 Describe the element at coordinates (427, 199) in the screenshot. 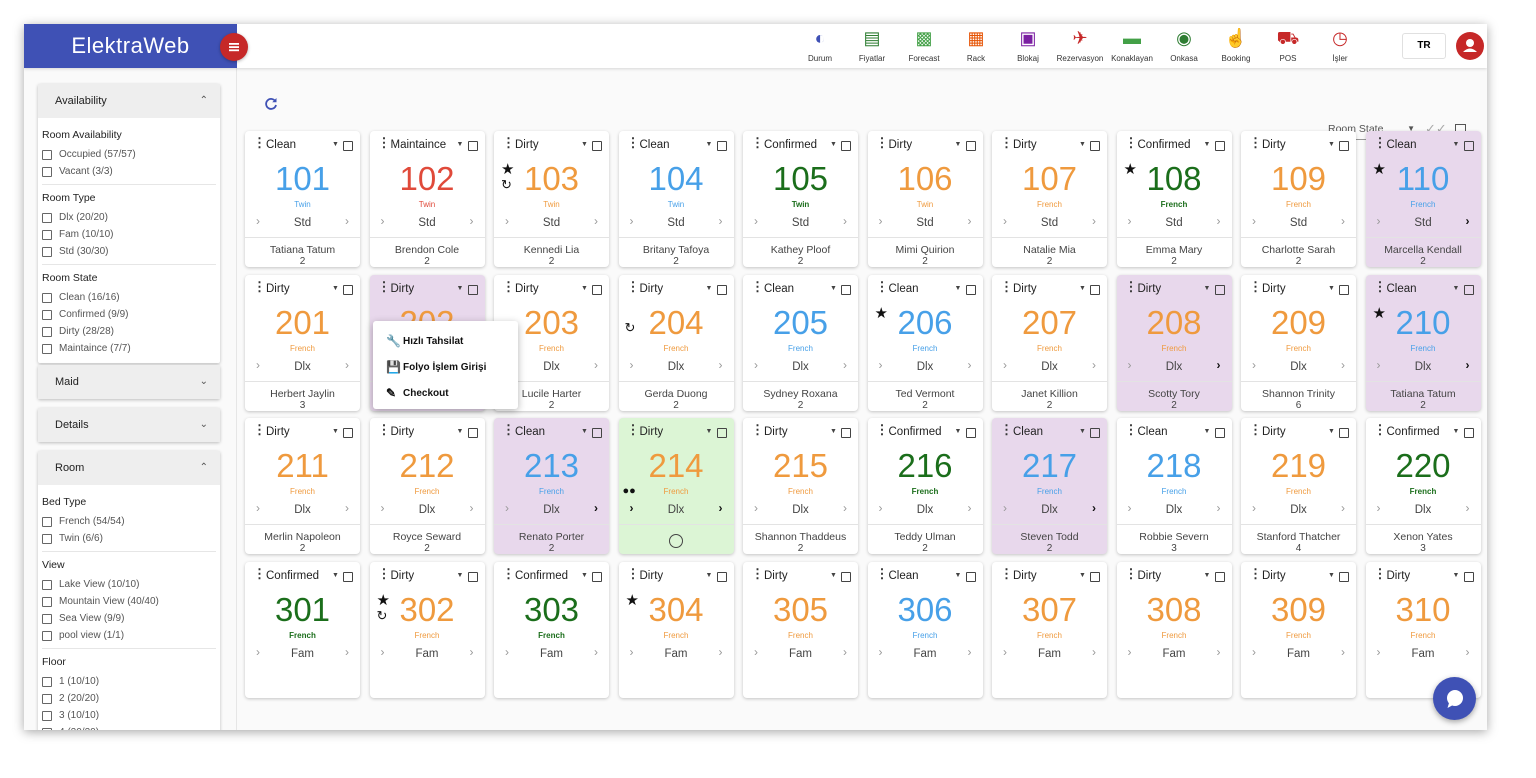

I see `room-card-102: ⋮ Maintaince ▼ 102 Twin › Std › Brendon Cole 2` at that location.